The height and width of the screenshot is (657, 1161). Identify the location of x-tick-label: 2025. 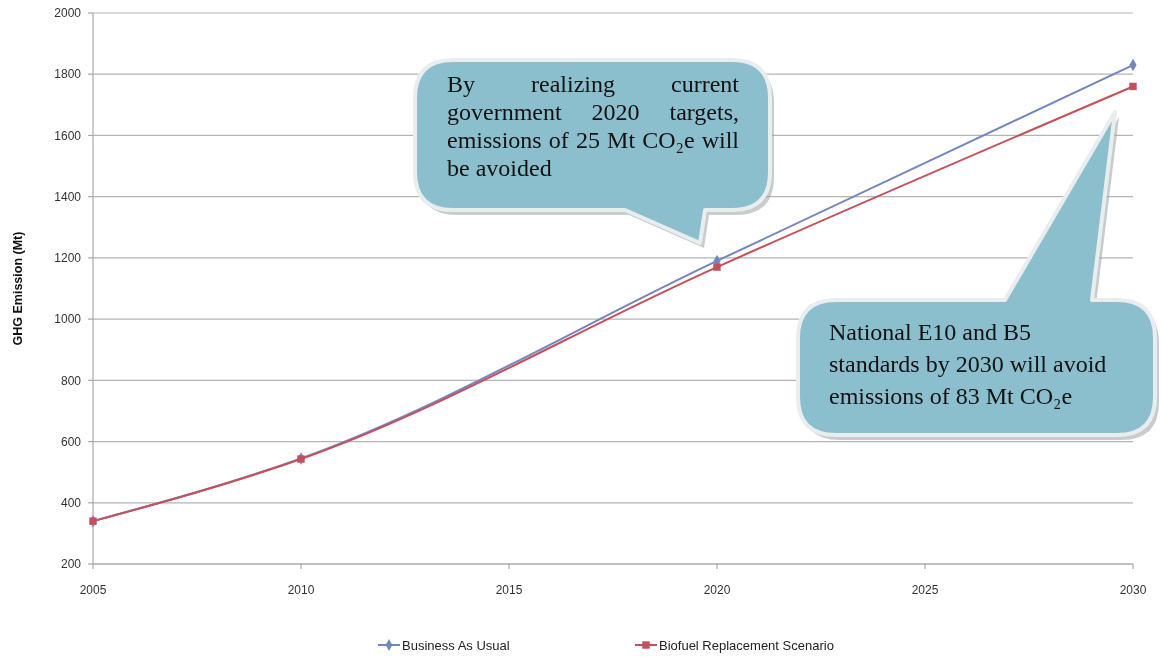
(925, 590).